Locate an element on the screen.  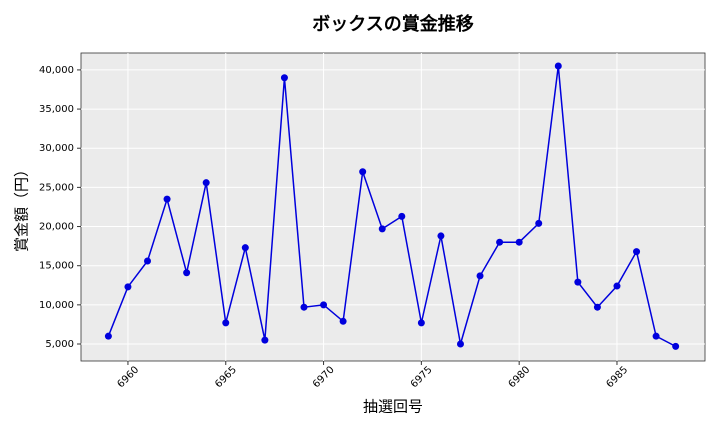
y-tick-label: 20,000 is located at coordinates (56, 227).